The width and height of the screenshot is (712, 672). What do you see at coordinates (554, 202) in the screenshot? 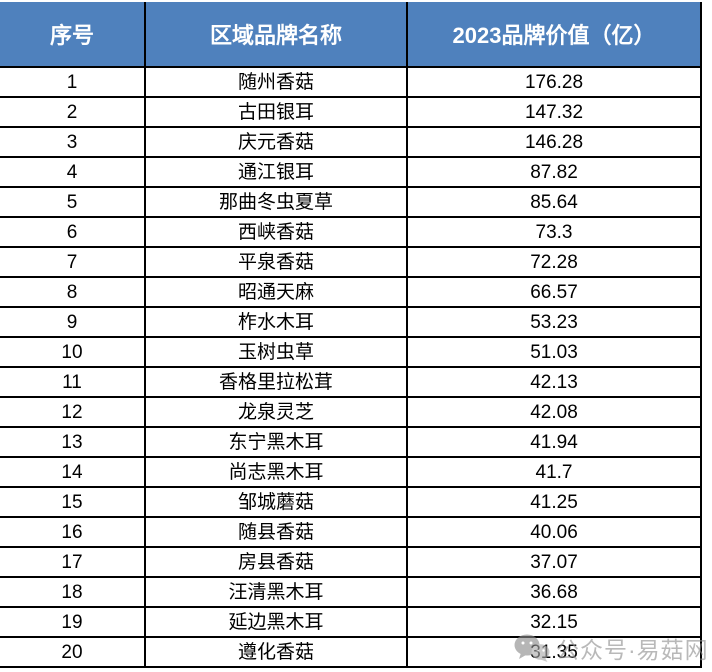
I see `cell-value: 85.64` at bounding box center [554, 202].